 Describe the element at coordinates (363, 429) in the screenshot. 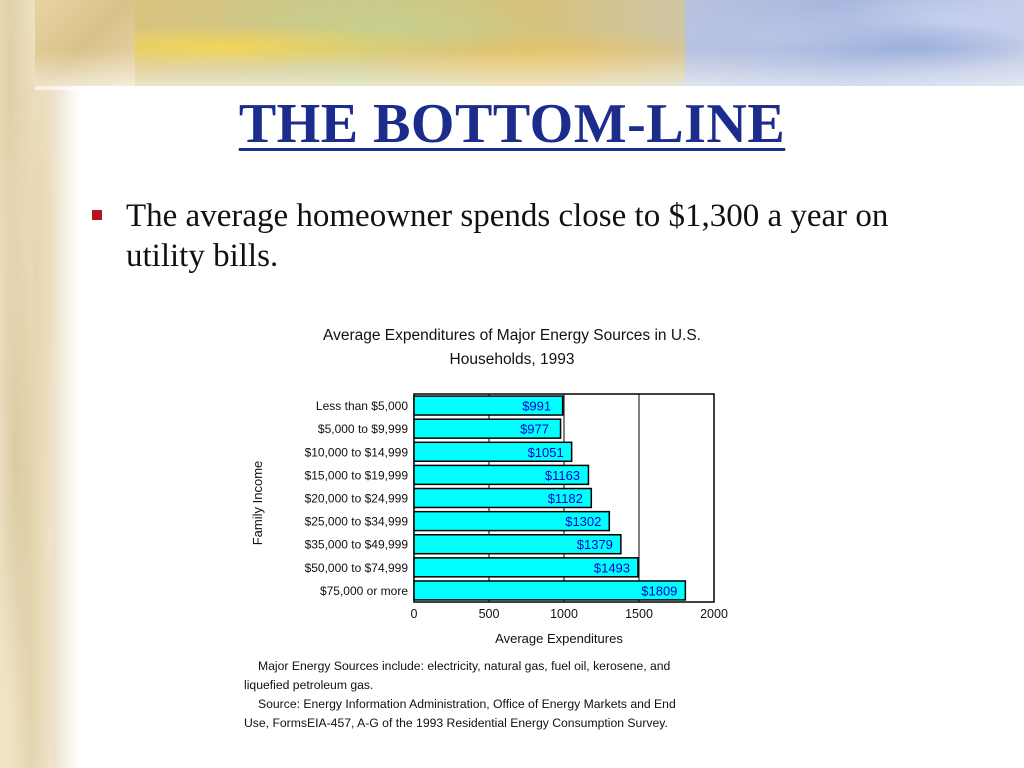

I see `category-label: $5,000 to $9,999` at that location.